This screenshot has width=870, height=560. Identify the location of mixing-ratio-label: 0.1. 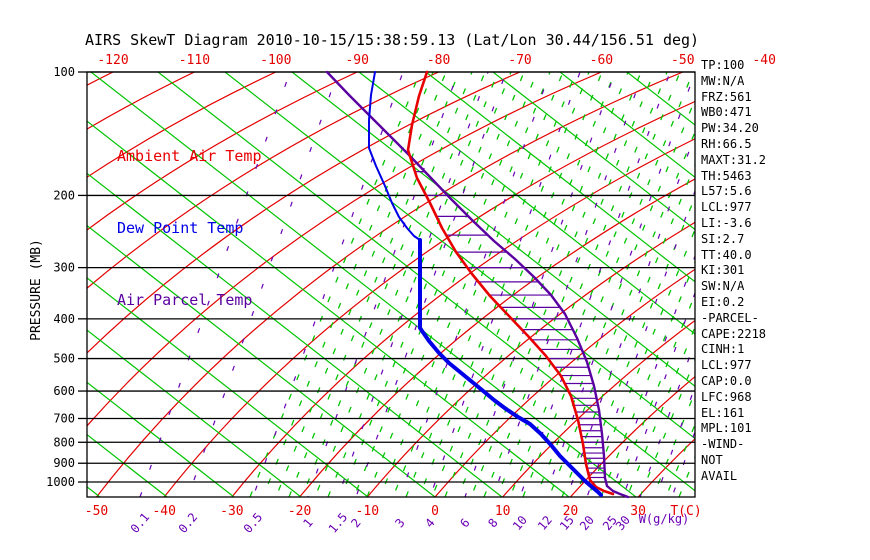
(140, 523).